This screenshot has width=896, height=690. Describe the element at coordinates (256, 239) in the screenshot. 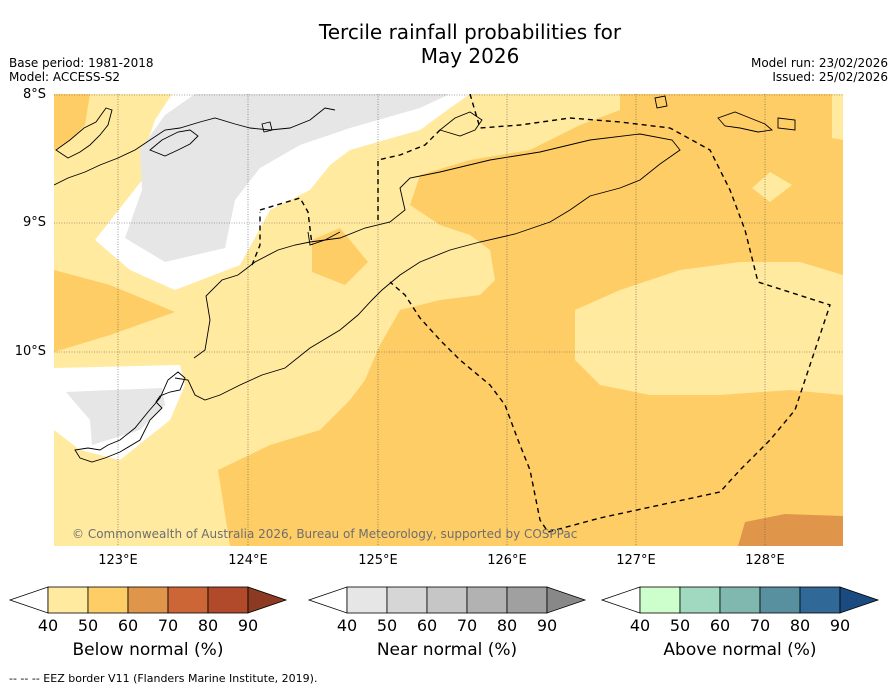

I see `eez-line-north` at that location.